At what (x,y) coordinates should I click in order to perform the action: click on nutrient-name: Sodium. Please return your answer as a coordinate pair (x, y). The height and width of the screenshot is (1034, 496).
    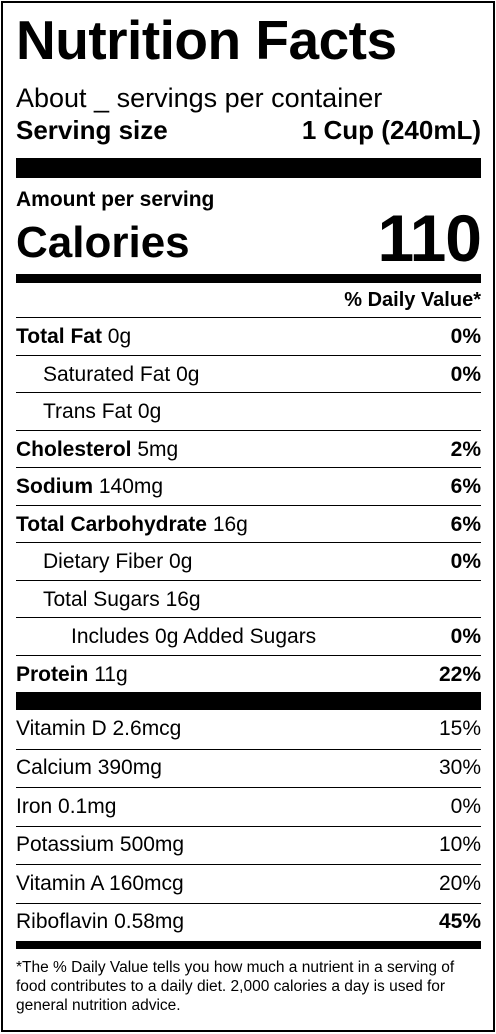
    Looking at the image, I should click on (54, 487).